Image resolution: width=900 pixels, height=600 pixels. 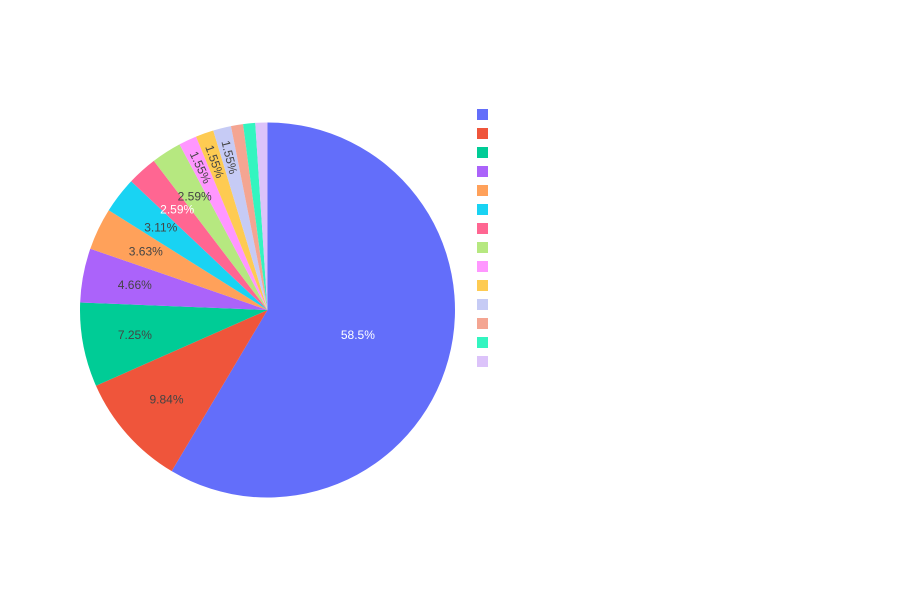 I want to click on slice-label-3: 7.25%, so click(x=135, y=335).